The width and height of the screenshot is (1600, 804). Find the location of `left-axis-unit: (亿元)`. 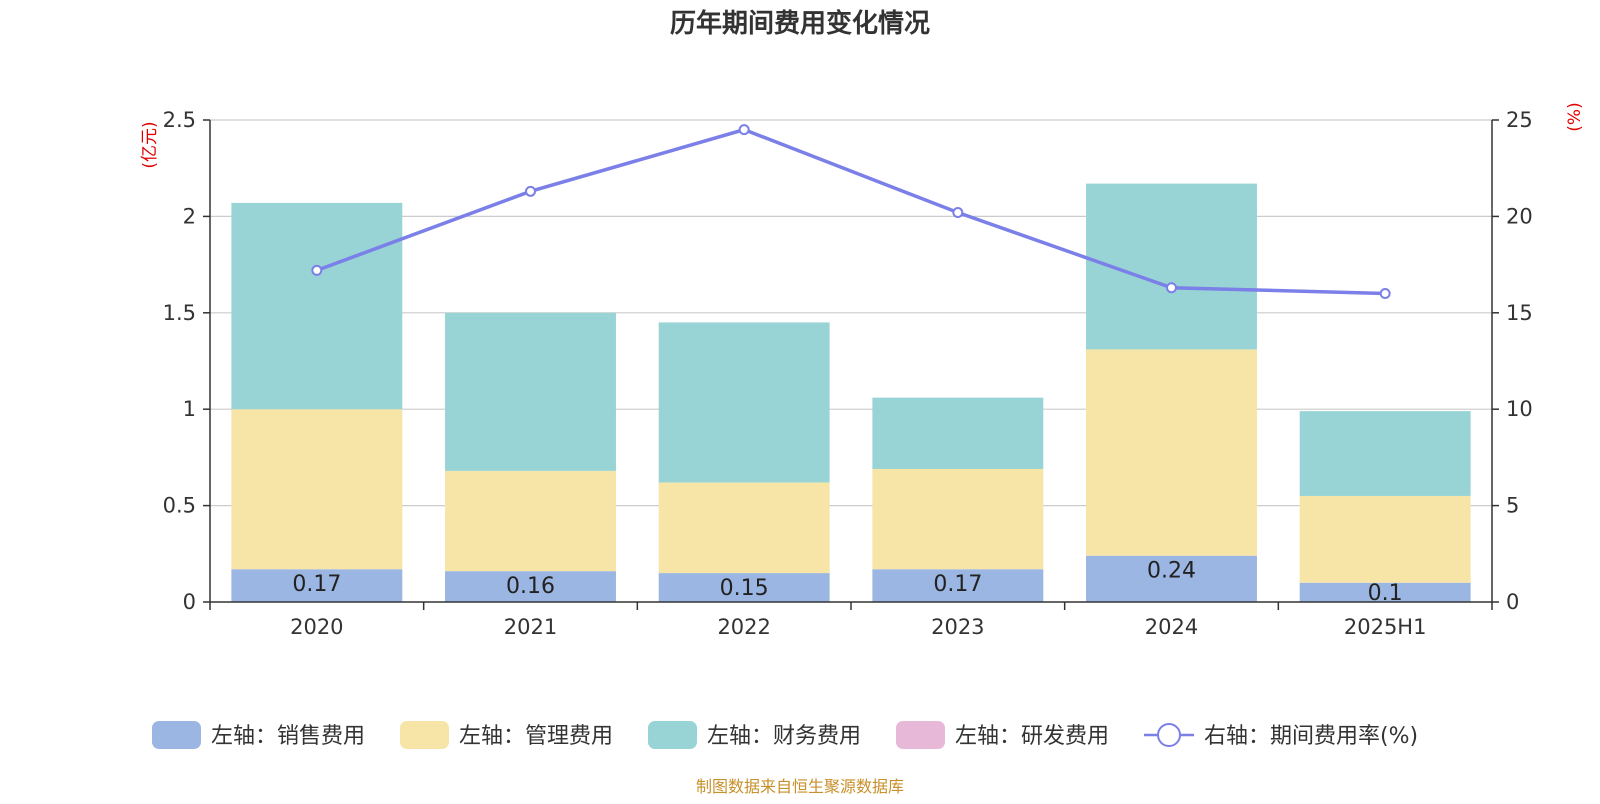

left-axis-unit: (亿元) is located at coordinates (150, 144).